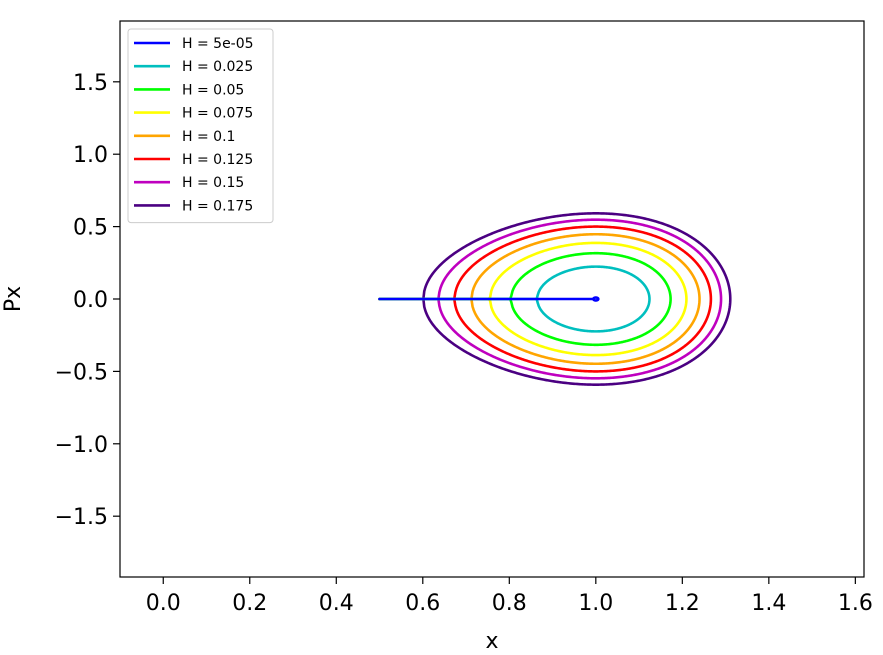 The height and width of the screenshot is (655, 883). Describe the element at coordinates (217, 206) in the screenshot. I see `legend-label: H = 0.175` at that location.